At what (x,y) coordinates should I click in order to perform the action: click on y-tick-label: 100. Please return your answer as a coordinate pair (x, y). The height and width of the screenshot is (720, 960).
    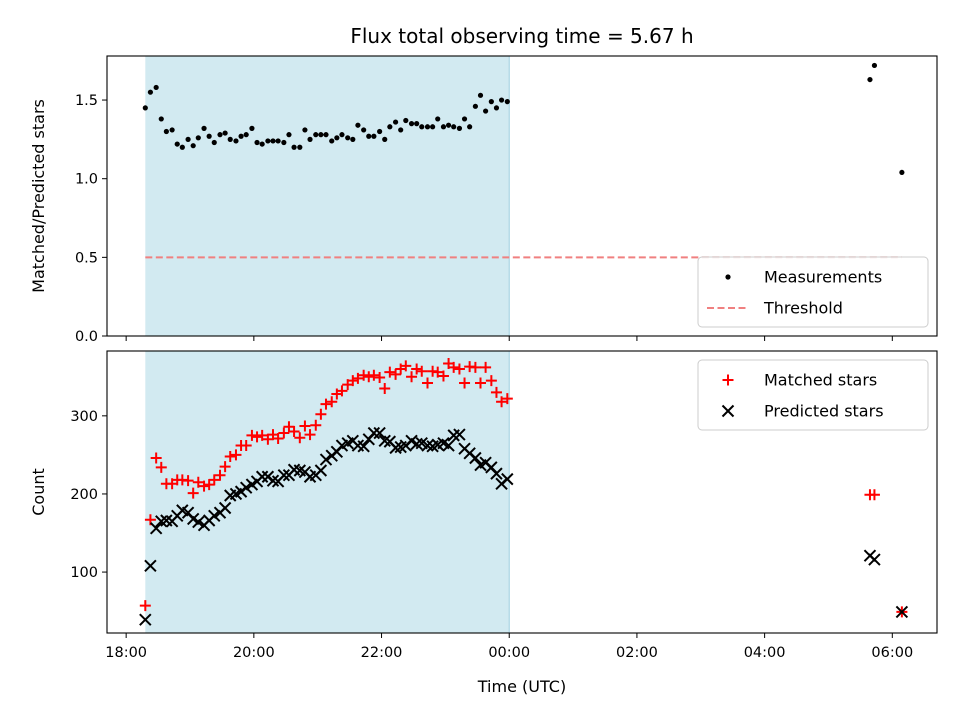
    Looking at the image, I should click on (84, 573).